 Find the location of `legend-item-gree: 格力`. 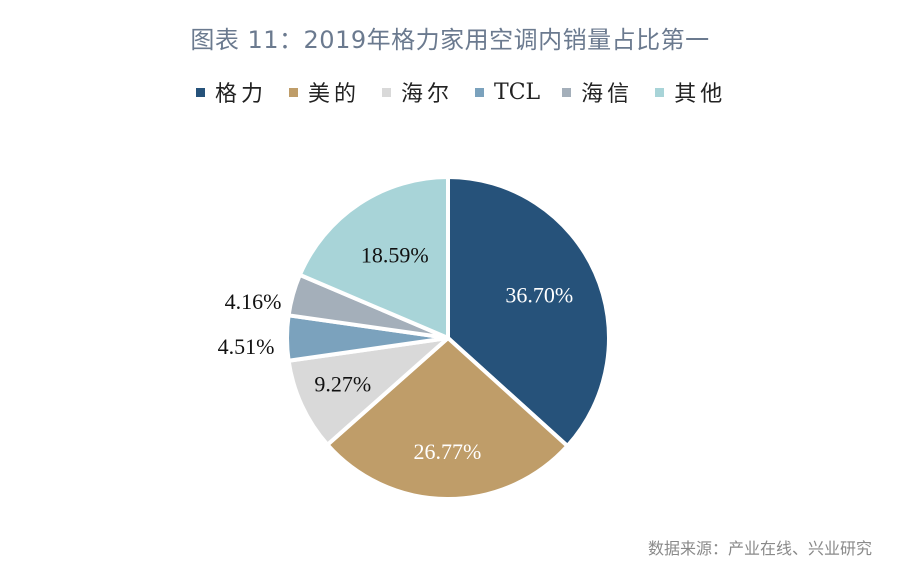

legend-item-gree: 格力 is located at coordinates (231, 92).